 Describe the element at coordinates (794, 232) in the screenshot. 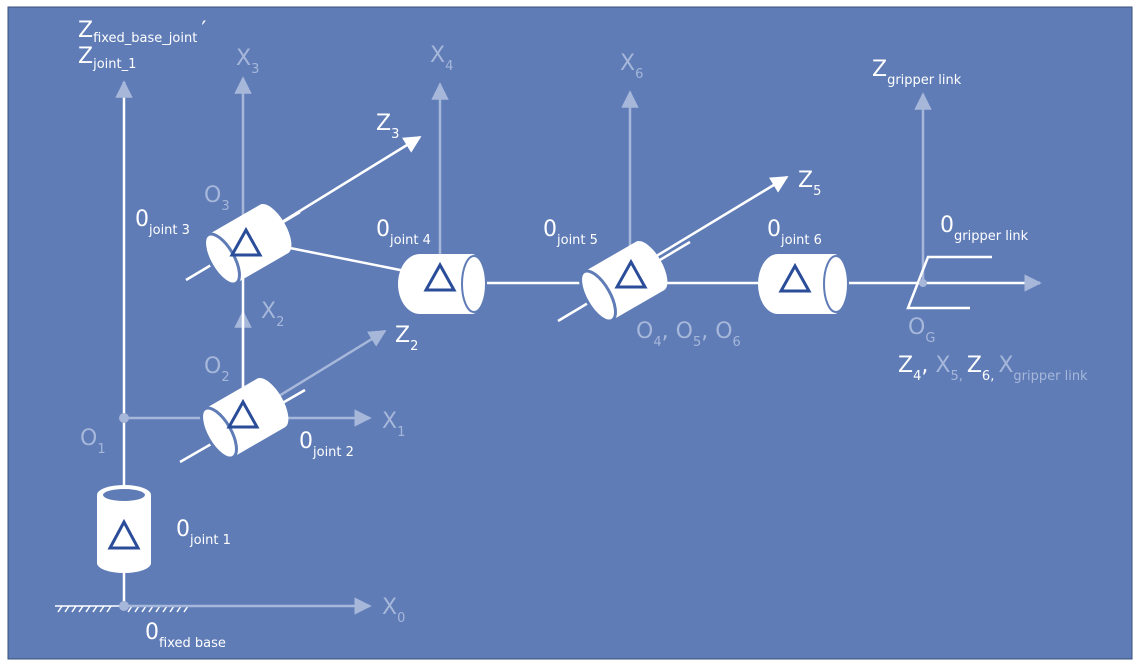

I see `joint6-origin-label: 0joint 6` at that location.